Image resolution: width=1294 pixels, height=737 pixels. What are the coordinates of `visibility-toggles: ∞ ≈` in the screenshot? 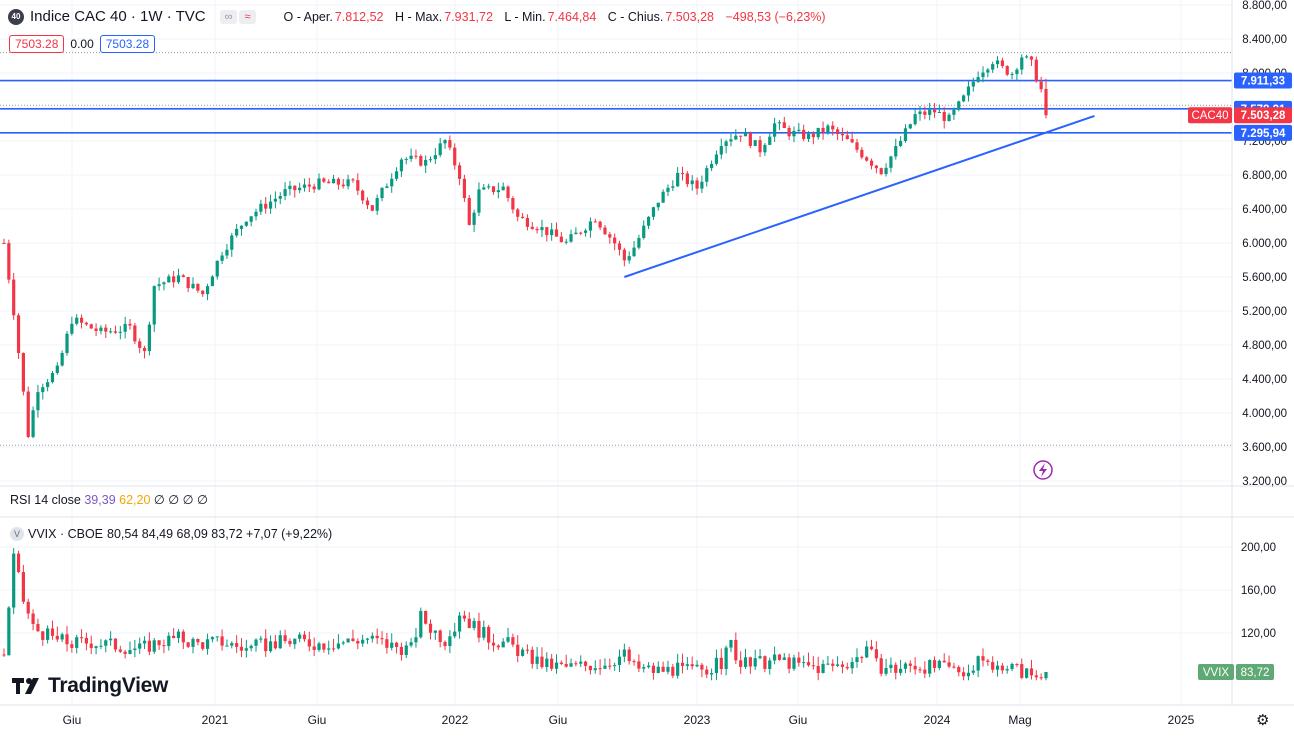 It's located at (237, 16).